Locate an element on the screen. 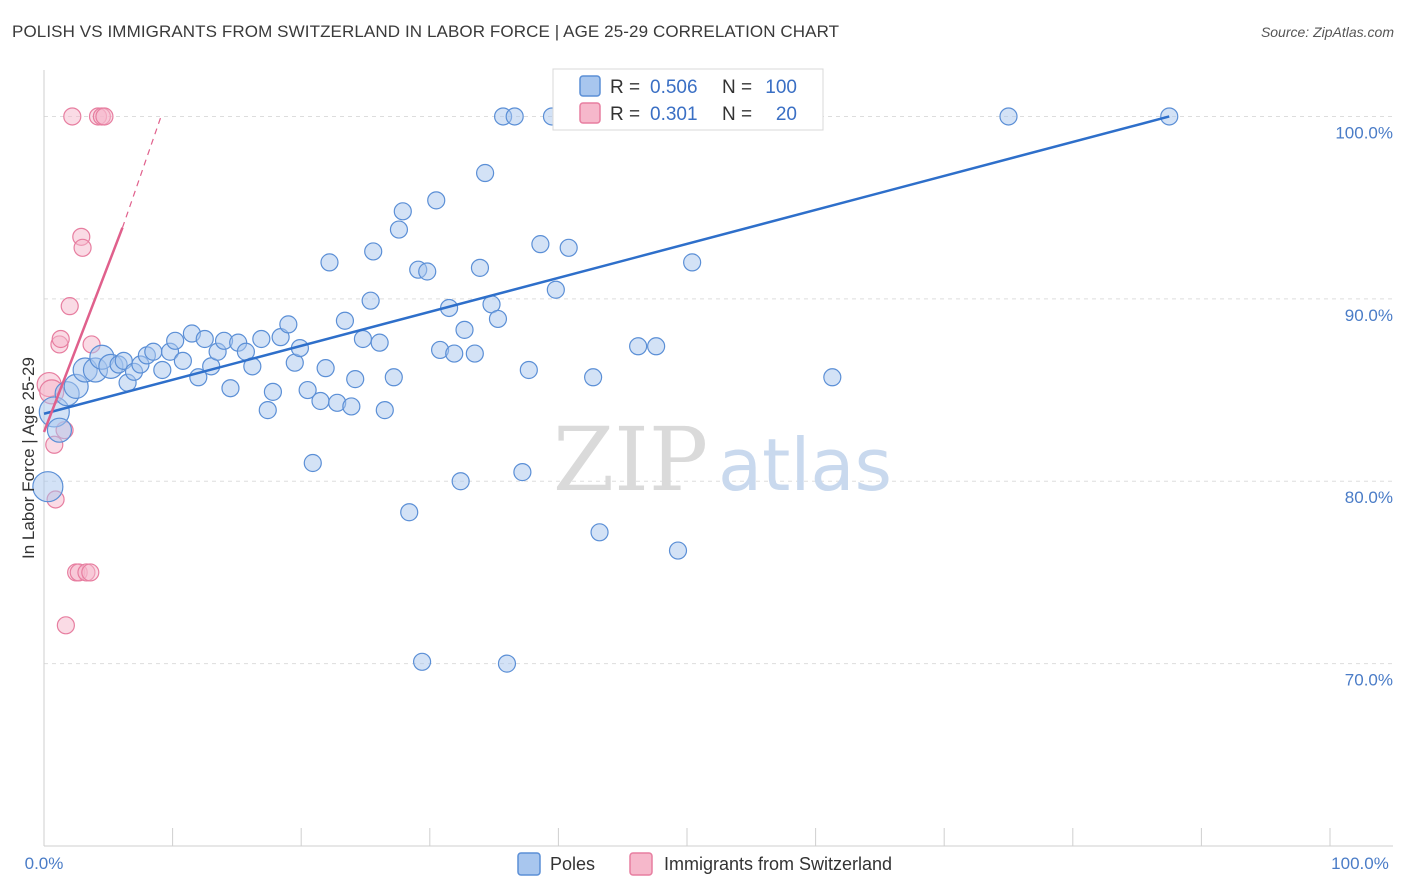  legend-swiss-label: Immigrants from Switzerland is located at coordinates (778, 864).